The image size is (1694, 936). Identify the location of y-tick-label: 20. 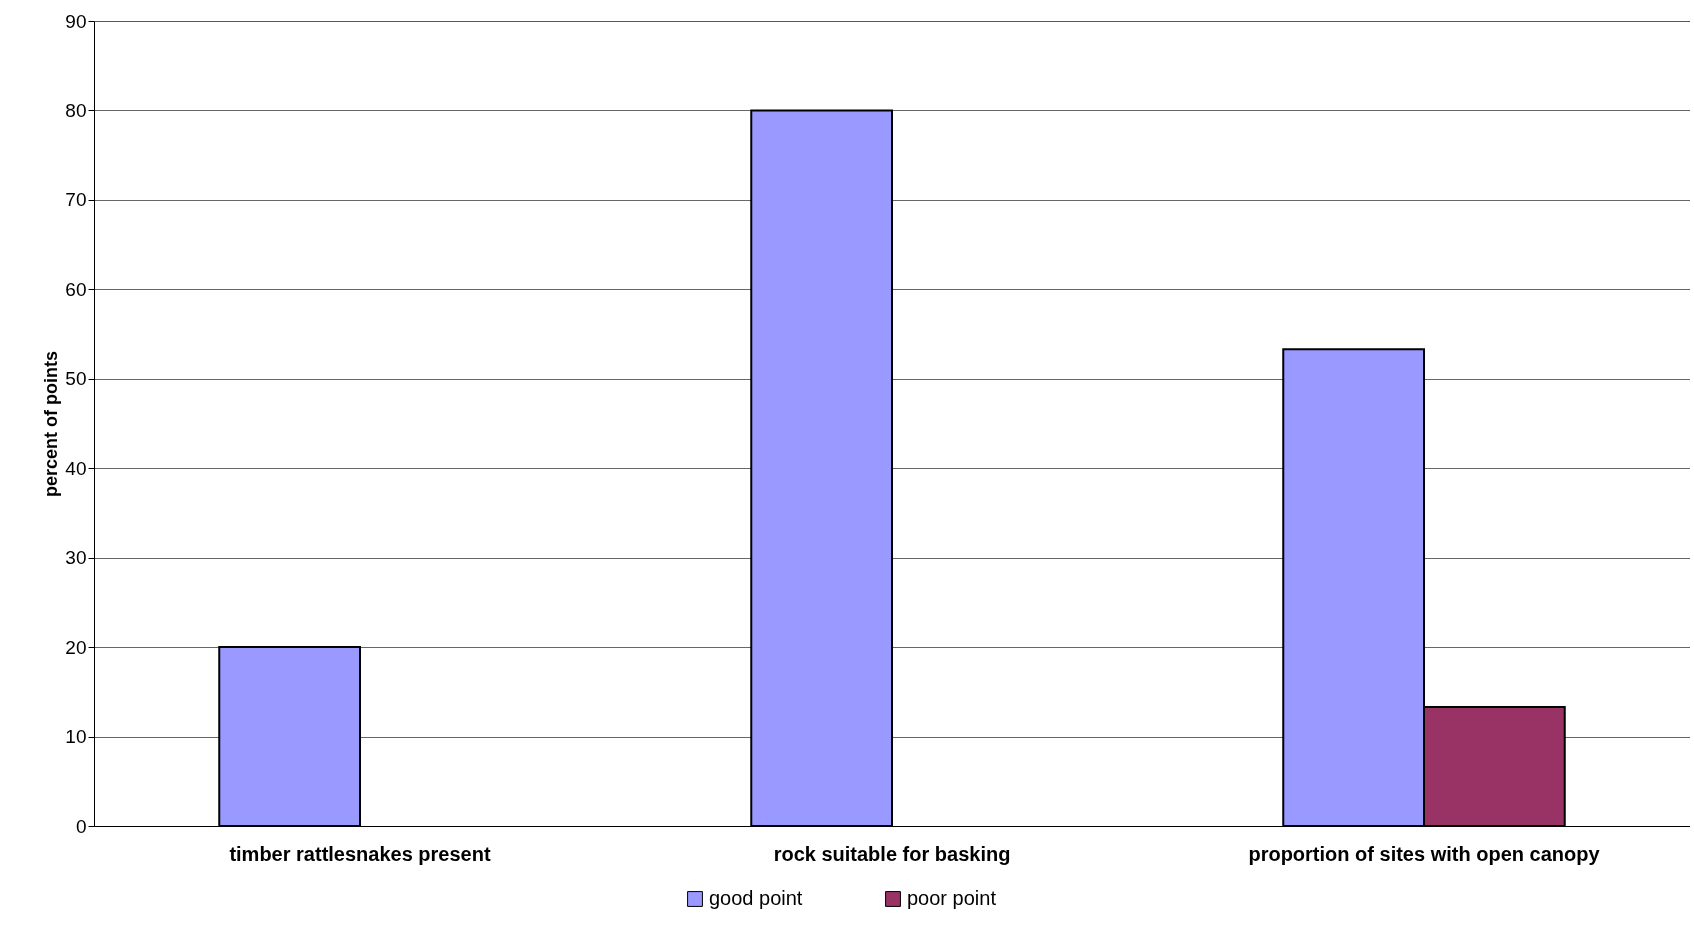
(76, 647).